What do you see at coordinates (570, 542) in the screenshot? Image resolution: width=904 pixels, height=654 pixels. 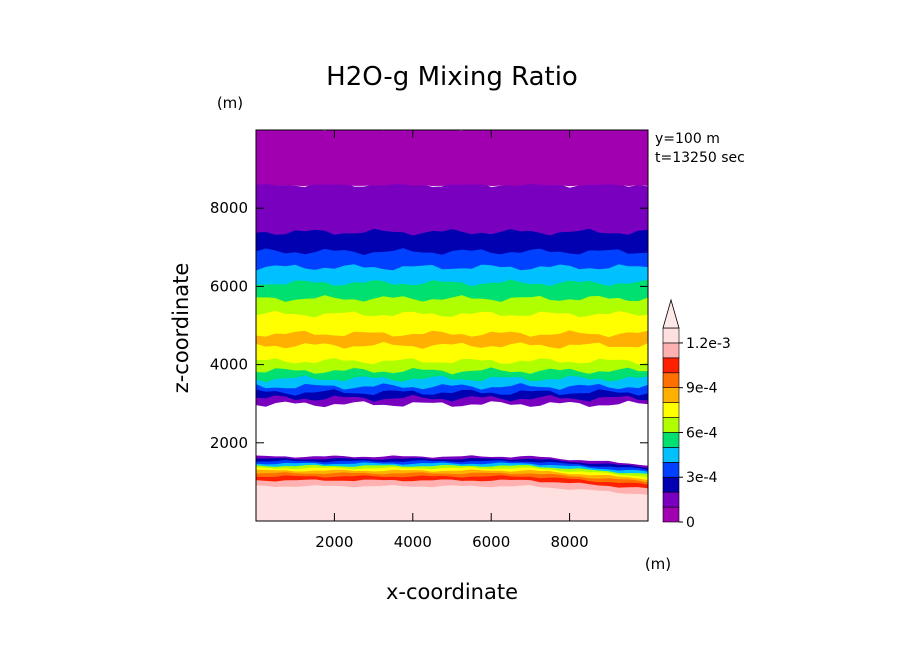 I see `x-tick-label: 8000` at bounding box center [570, 542].